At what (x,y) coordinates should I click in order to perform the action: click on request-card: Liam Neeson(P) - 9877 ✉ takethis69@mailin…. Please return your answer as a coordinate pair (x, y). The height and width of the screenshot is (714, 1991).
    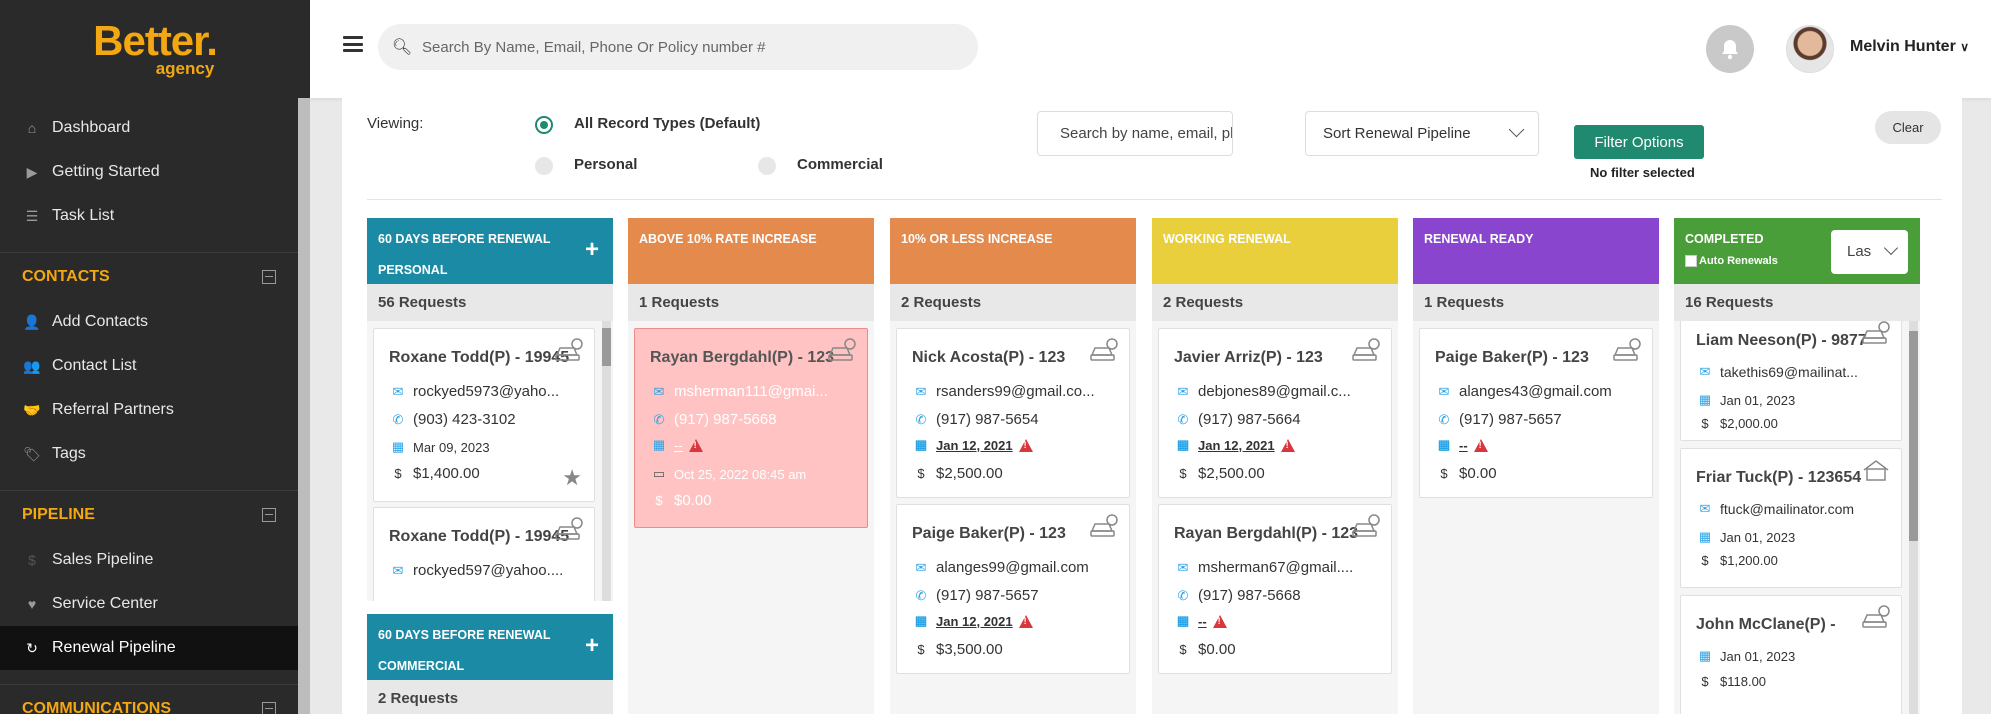
    Looking at the image, I should click on (1791, 381).